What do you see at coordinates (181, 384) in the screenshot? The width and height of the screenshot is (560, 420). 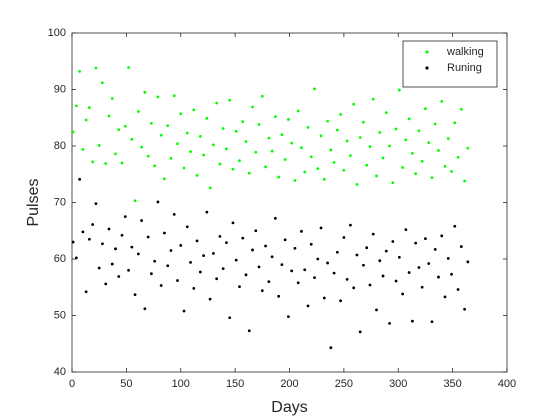 I see `x-tick-label: 100` at bounding box center [181, 384].